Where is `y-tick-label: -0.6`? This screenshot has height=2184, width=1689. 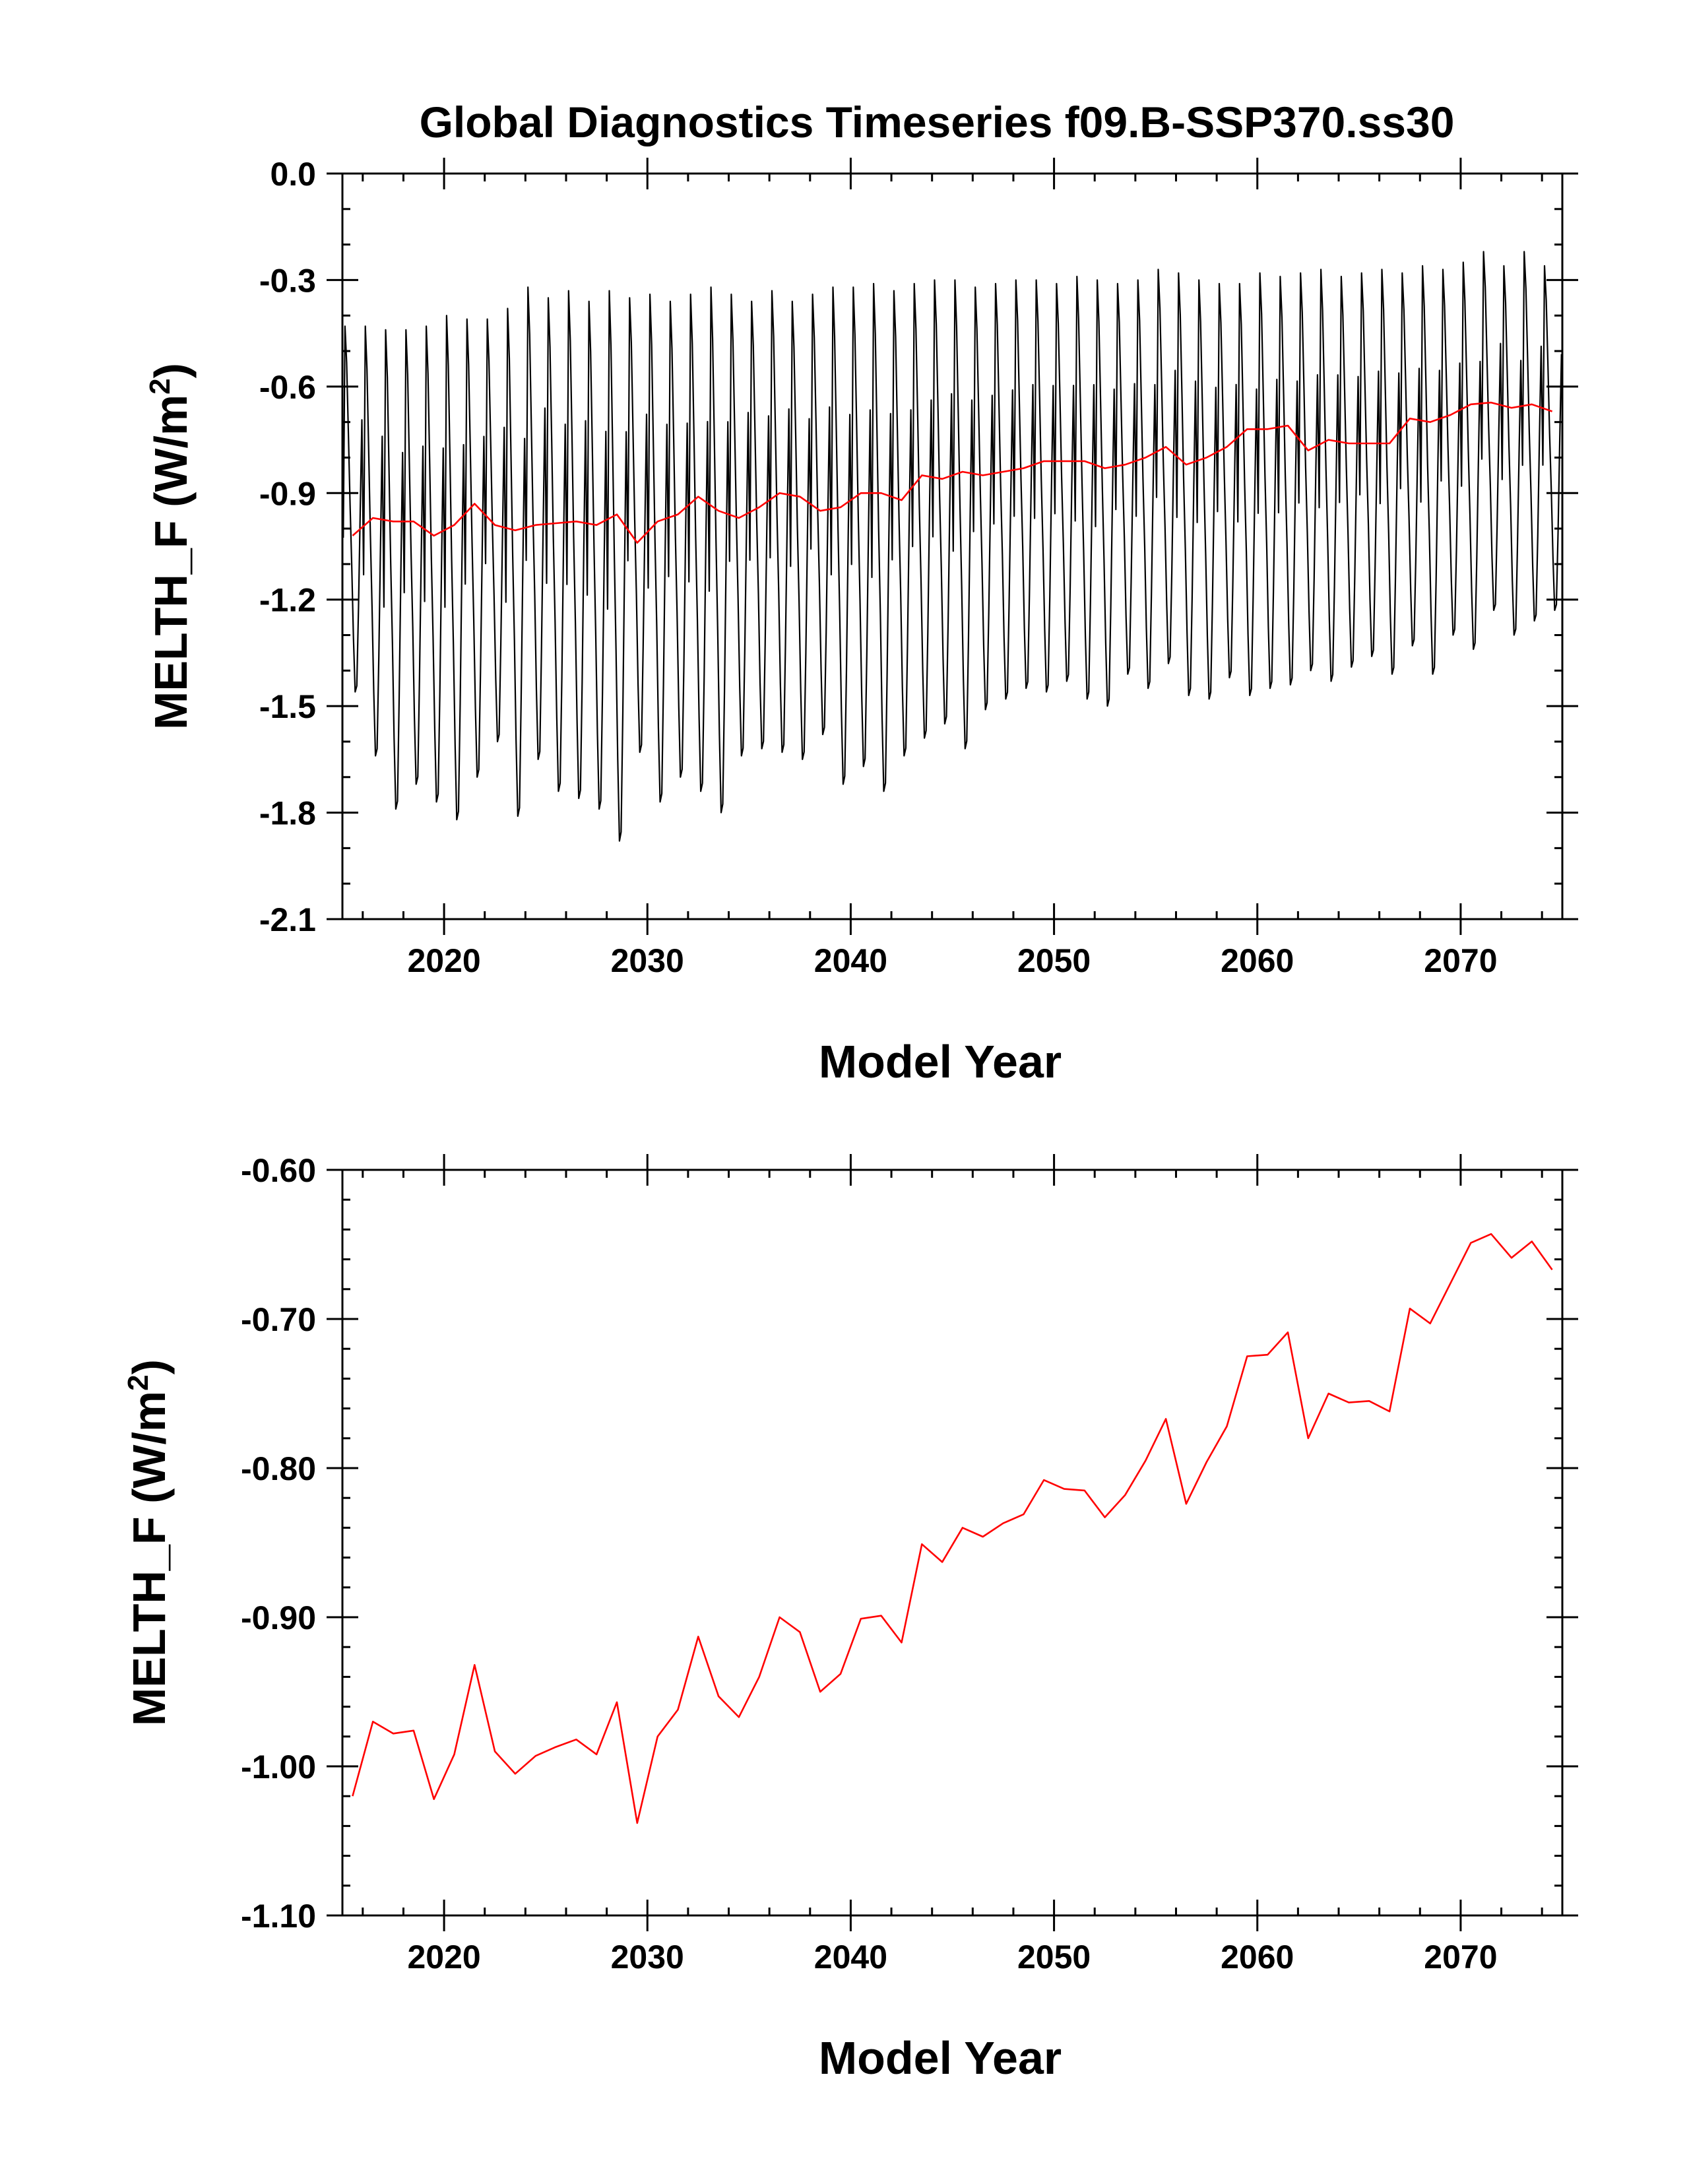
y-tick-label: -0.6 is located at coordinates (287, 387).